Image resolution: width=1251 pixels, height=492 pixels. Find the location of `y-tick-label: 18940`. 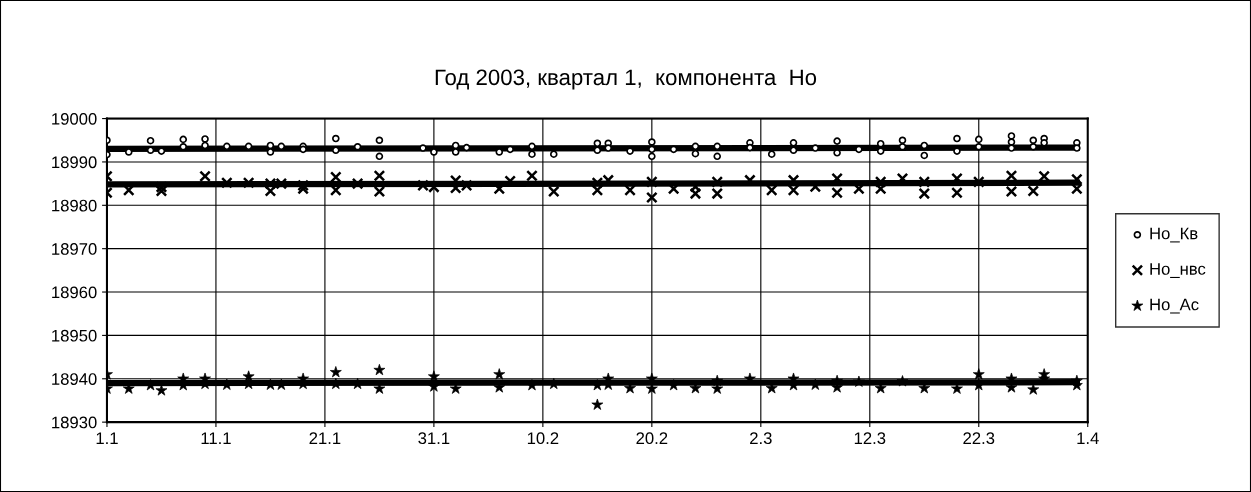

y-tick-label: 18940 is located at coordinates (74, 379).